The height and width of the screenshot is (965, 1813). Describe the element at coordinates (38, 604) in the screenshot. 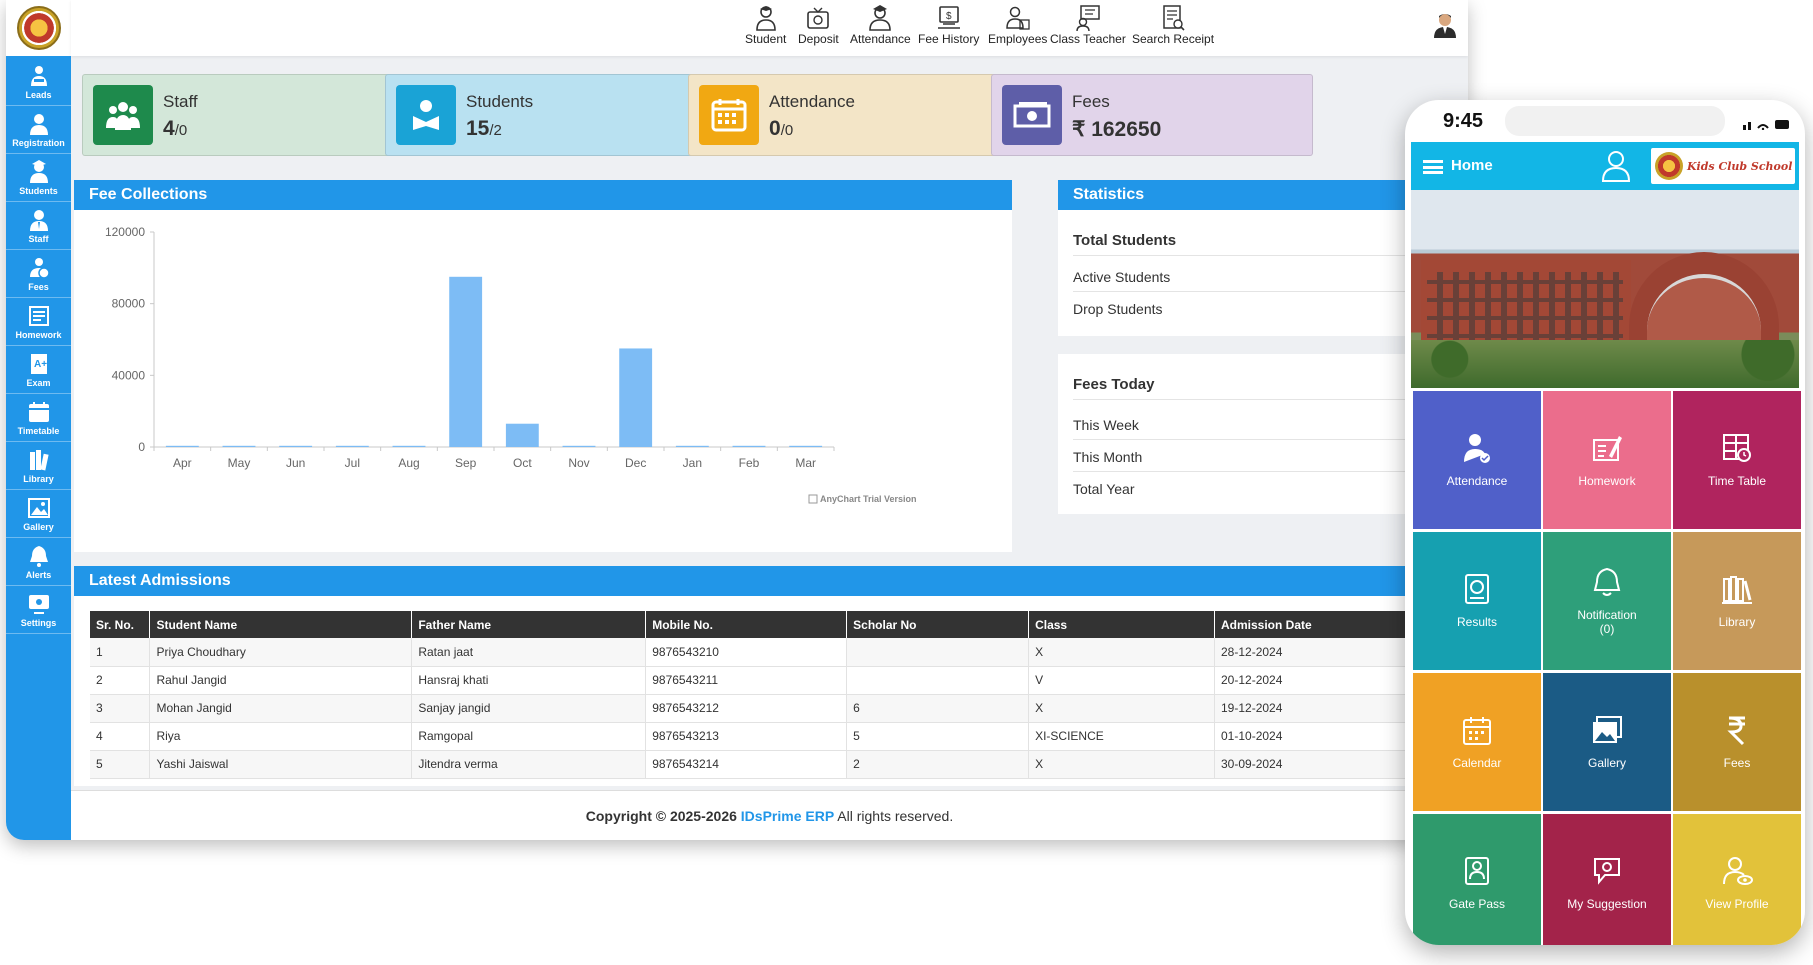

I see `settings-icon` at that location.